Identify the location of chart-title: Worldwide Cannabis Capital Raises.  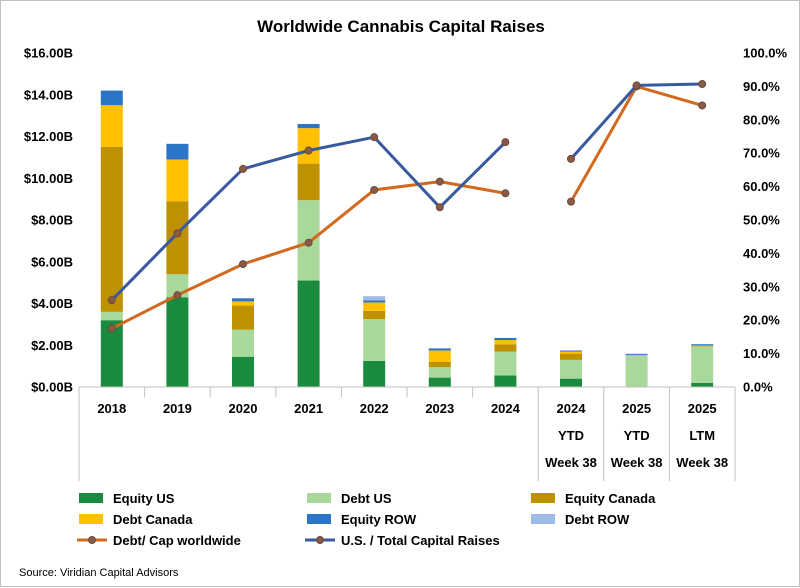
(401, 26).